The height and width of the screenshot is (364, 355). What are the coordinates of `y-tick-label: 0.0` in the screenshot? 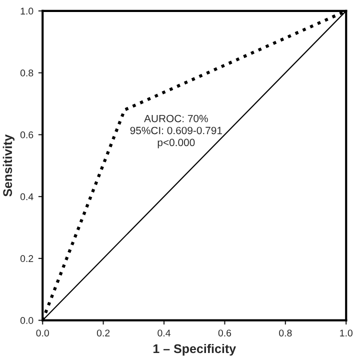 It's located at (27, 320).